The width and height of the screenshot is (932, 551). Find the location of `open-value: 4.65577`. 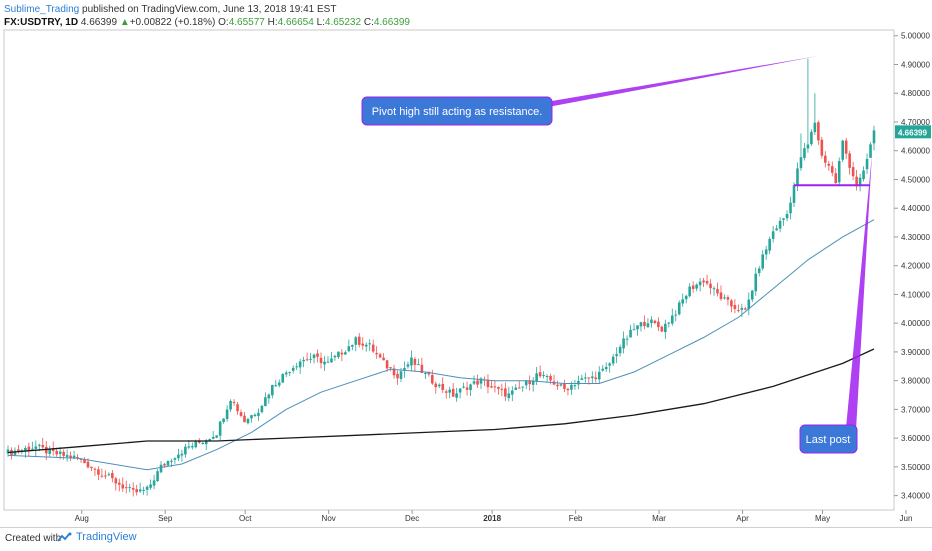

open-value: 4.65577 is located at coordinates (246, 22).